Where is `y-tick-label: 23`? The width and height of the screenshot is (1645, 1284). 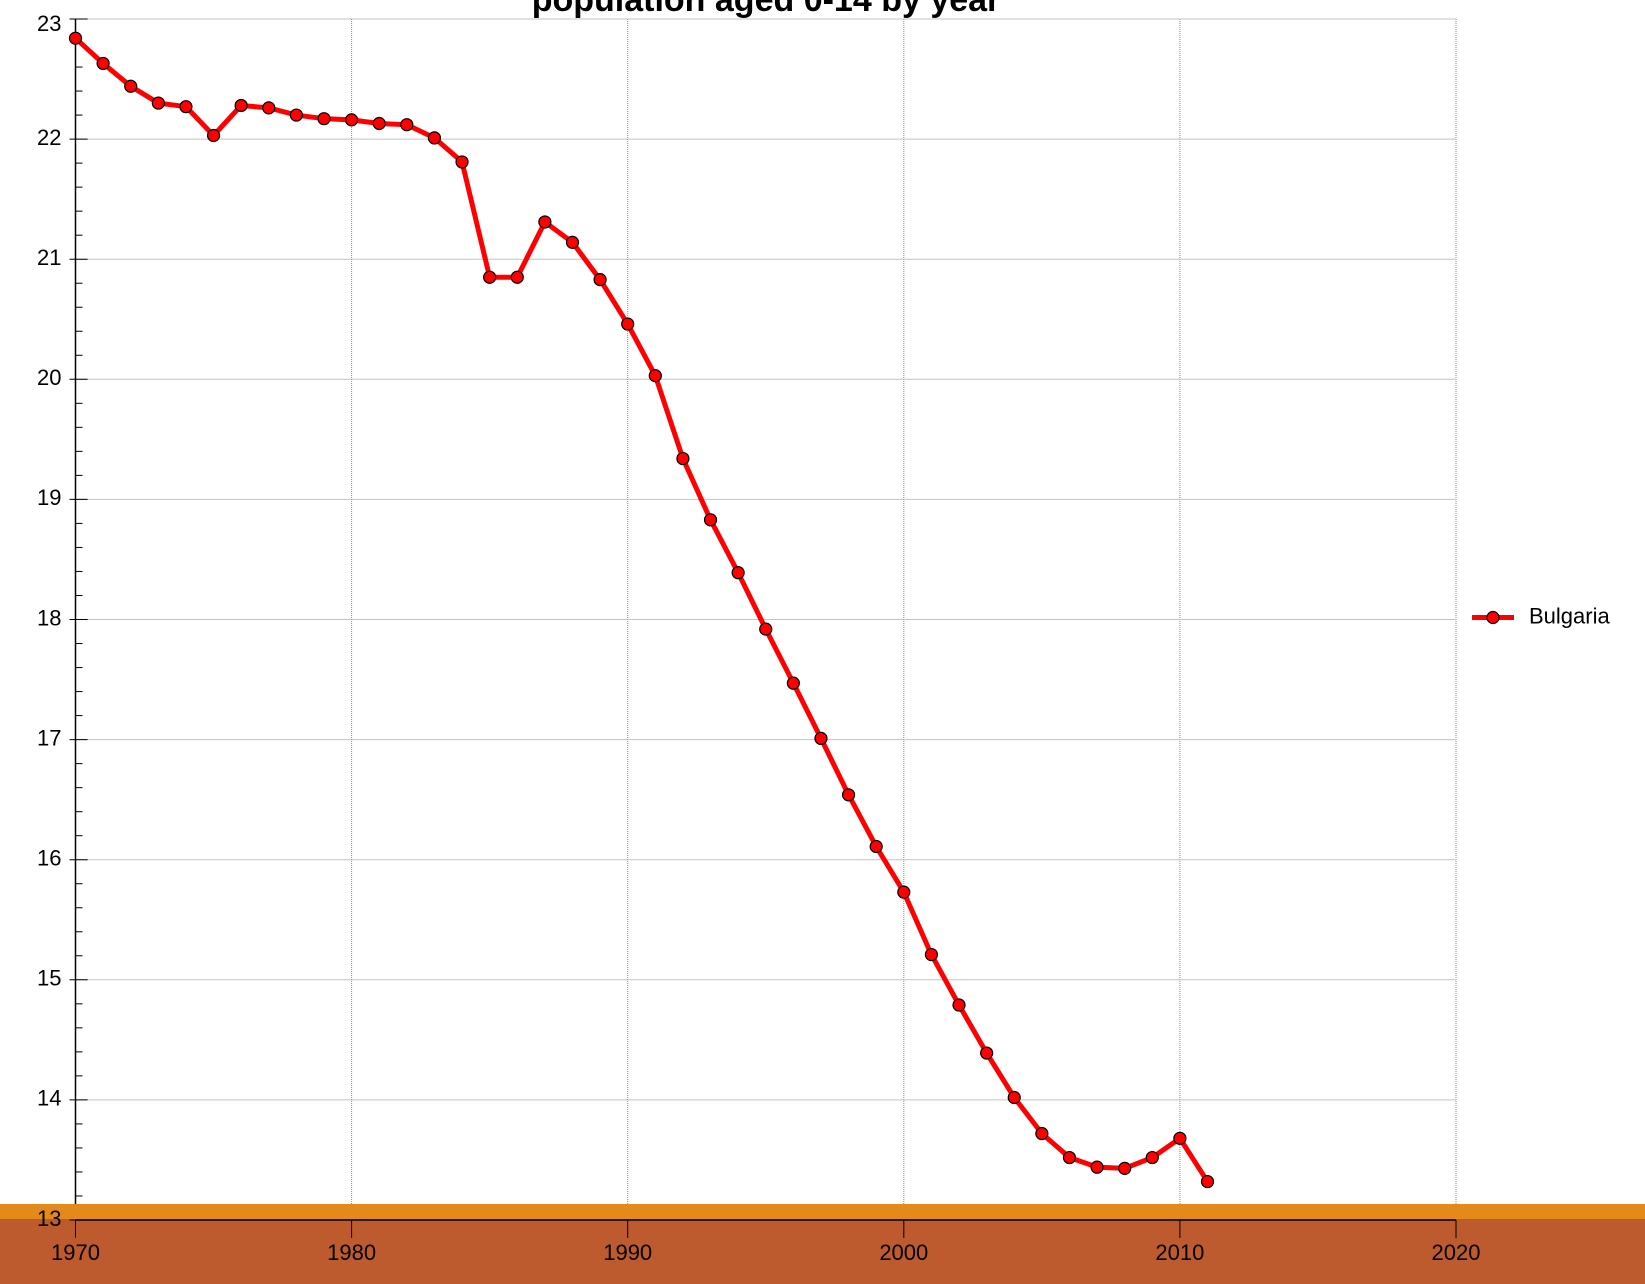
y-tick-label: 23 is located at coordinates (49, 23).